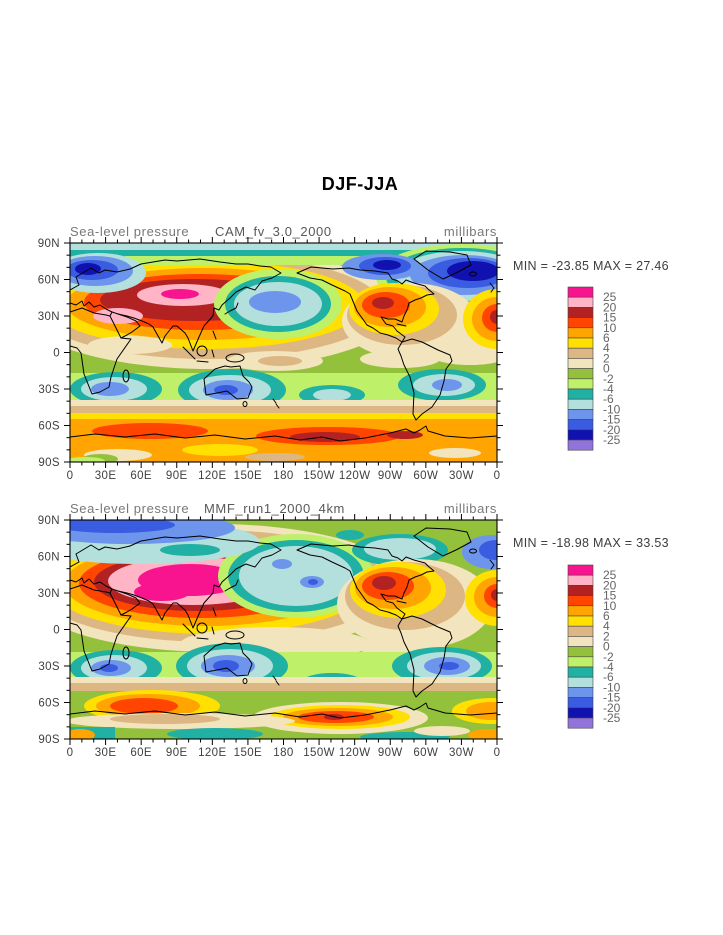 This screenshot has height=935, width=723. I want to click on case-name: MMF_run1_2000_4km, so click(274, 508).